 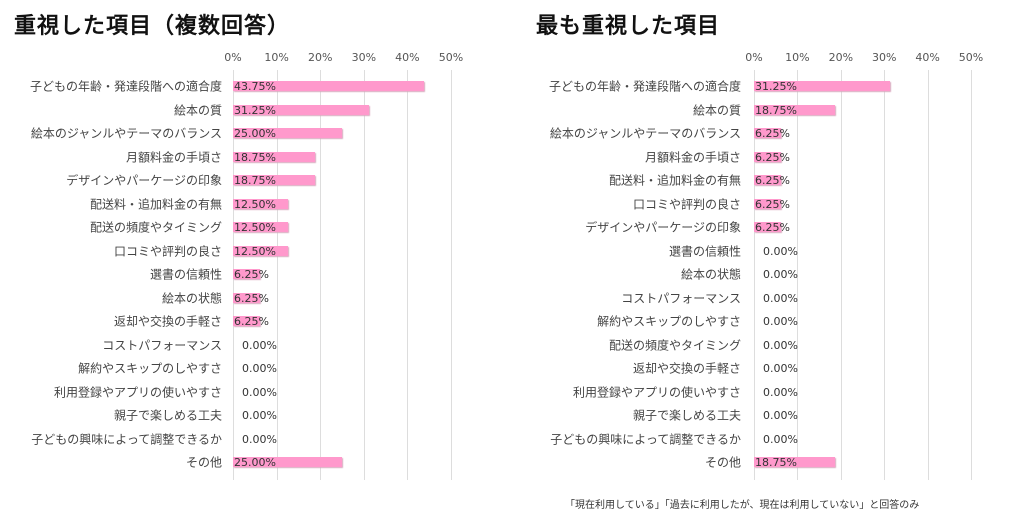 I want to click on data-label: 25.00%, so click(x=255, y=463).